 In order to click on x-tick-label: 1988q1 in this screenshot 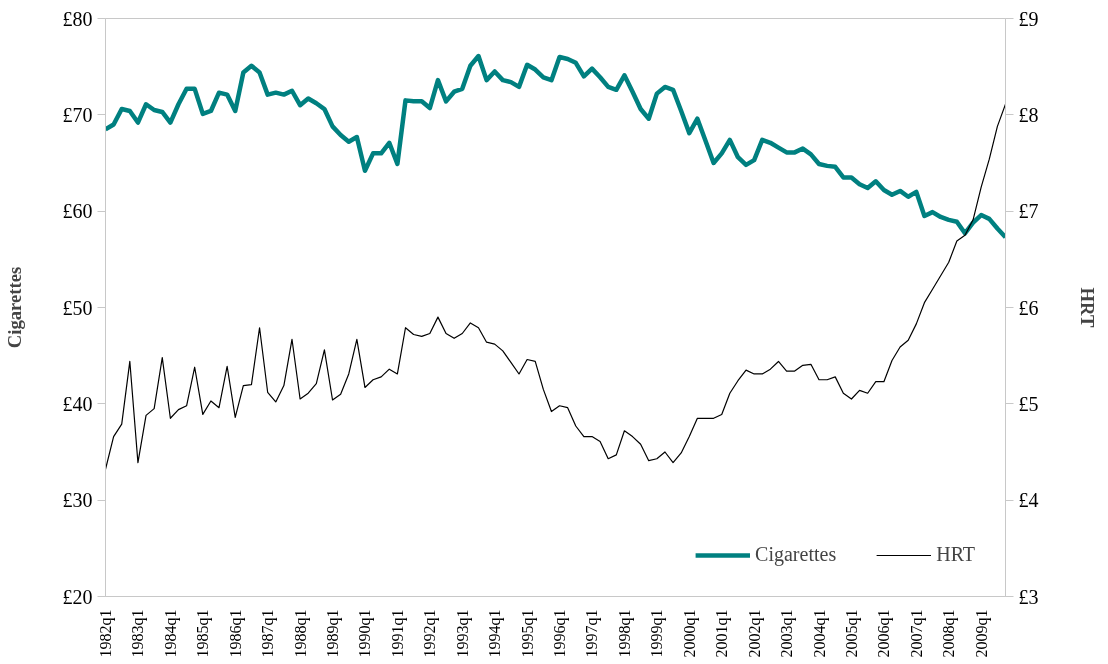, I will do `click(300, 633)`.